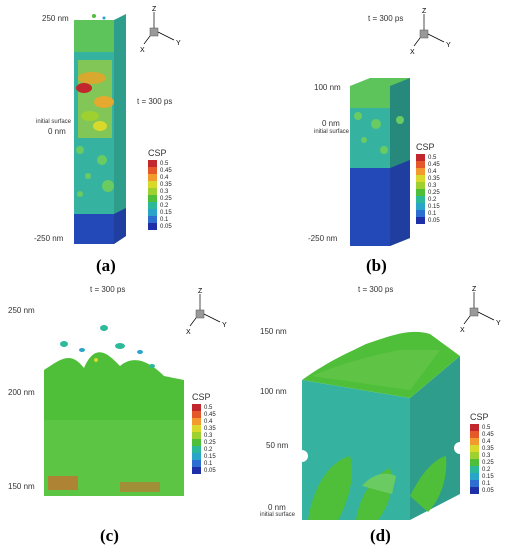 The width and height of the screenshot is (515, 550). I want to click on colorbar-value: 0.1, so click(164, 219).